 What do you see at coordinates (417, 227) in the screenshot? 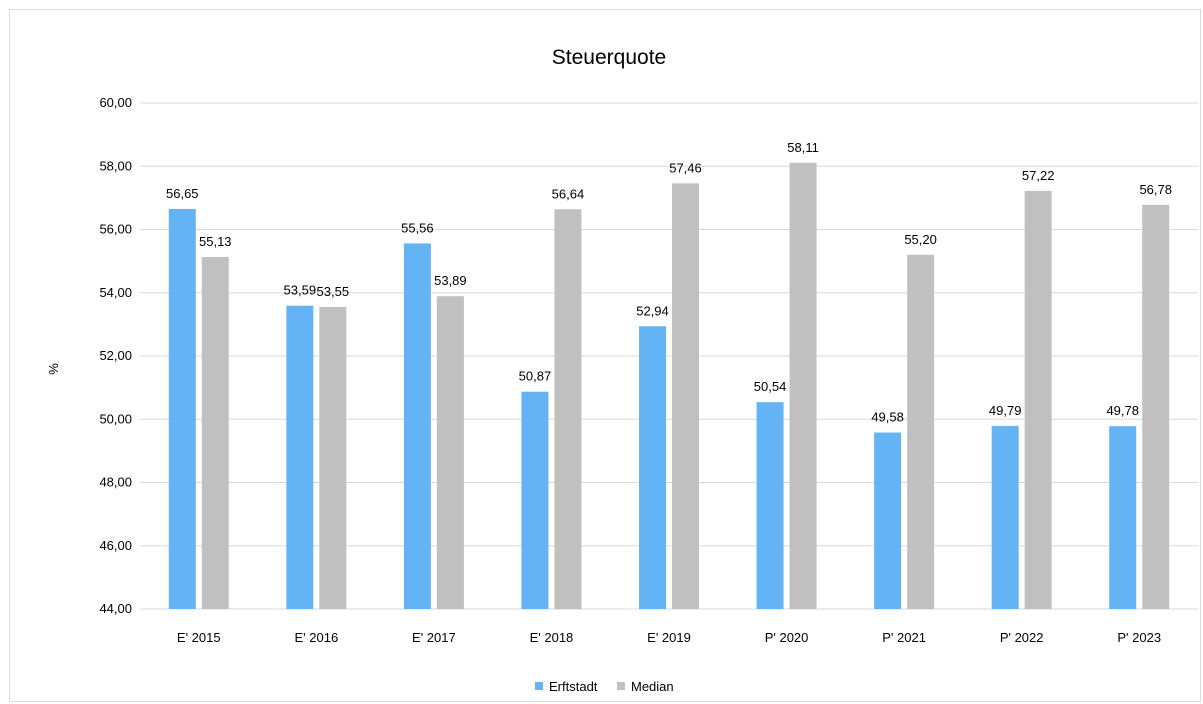
I see `data-label: 55,56` at bounding box center [417, 227].